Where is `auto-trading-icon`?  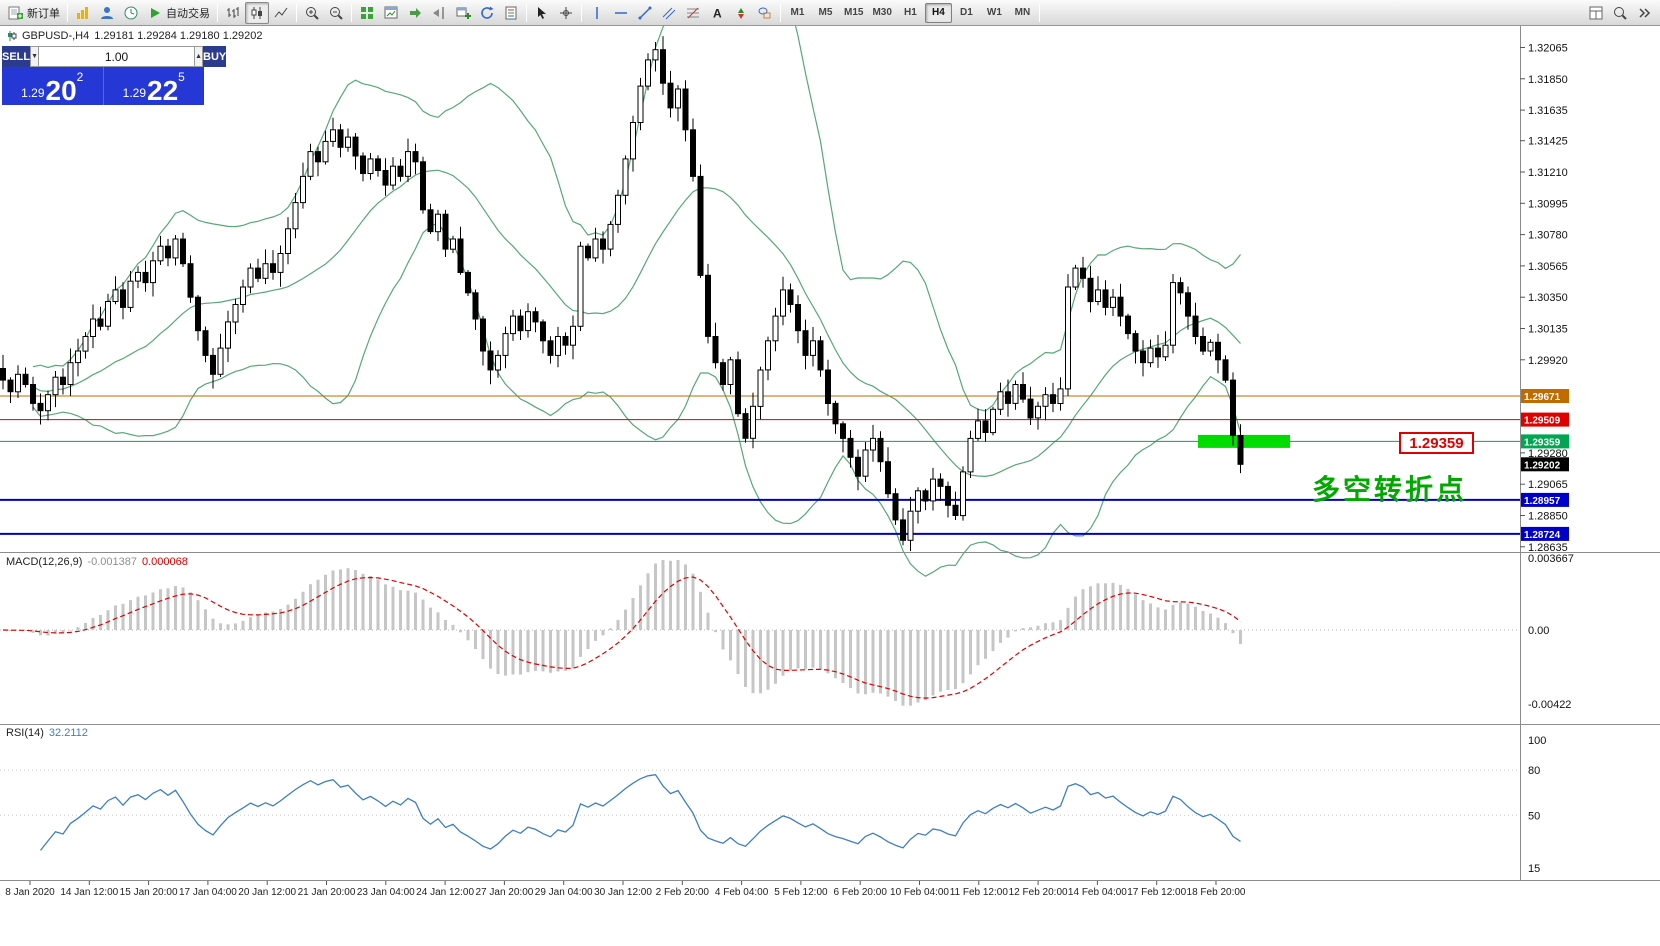
auto-trading-icon is located at coordinates (155, 12).